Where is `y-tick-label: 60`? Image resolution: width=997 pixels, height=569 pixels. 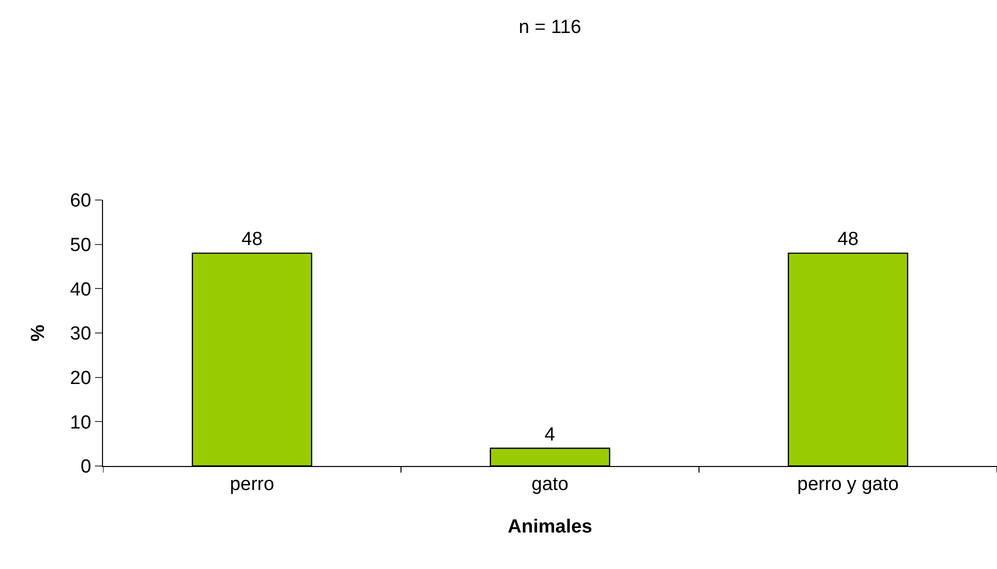
y-tick-label: 60 is located at coordinates (81, 201).